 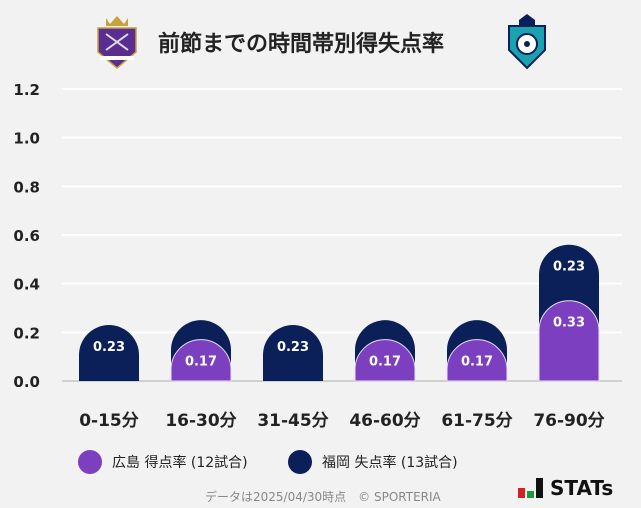 What do you see at coordinates (292, 421) in the screenshot?
I see `x-tick-label: 31-45分` at bounding box center [292, 421].